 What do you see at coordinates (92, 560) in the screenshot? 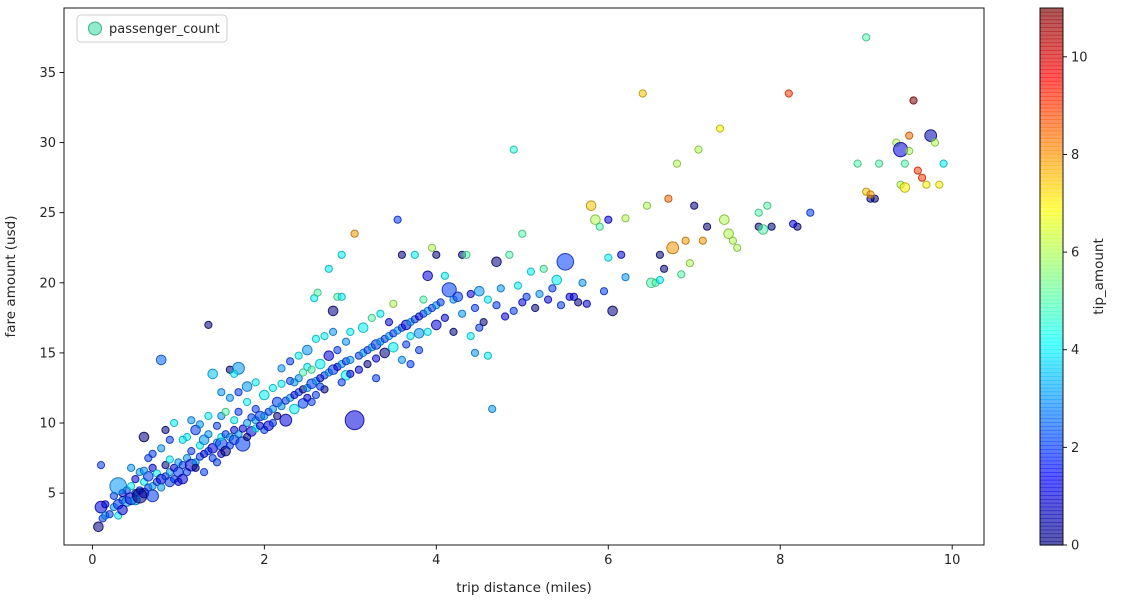
I see `x-tick-label: 0` at bounding box center [92, 560].